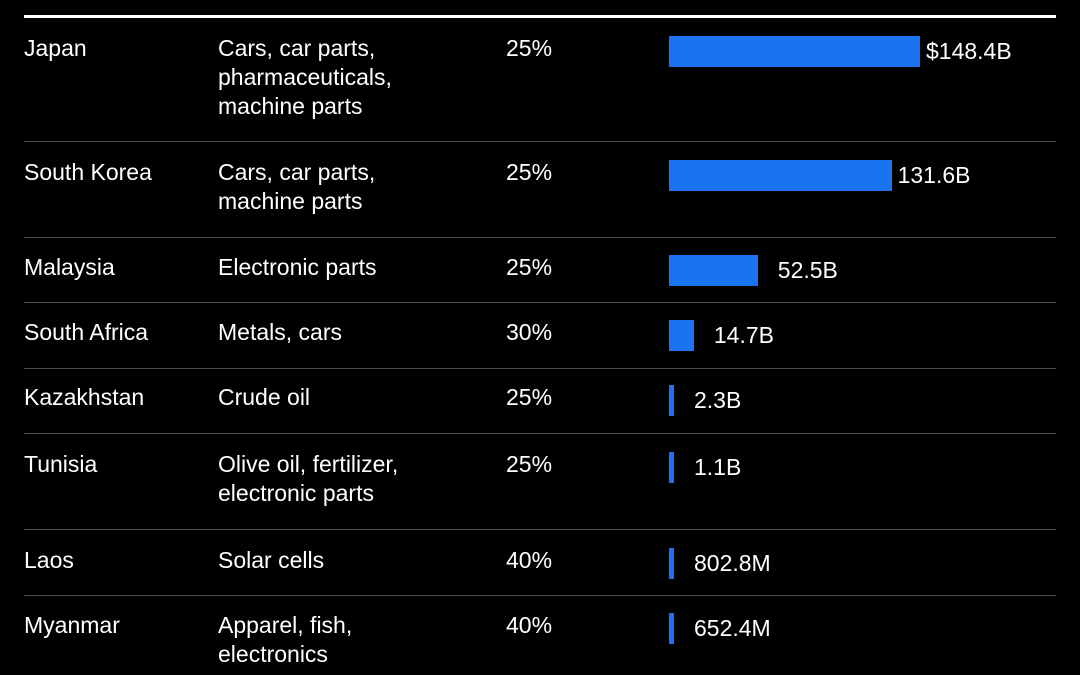  Describe the element at coordinates (49, 560) in the screenshot. I see `country-cell: Laos` at that location.